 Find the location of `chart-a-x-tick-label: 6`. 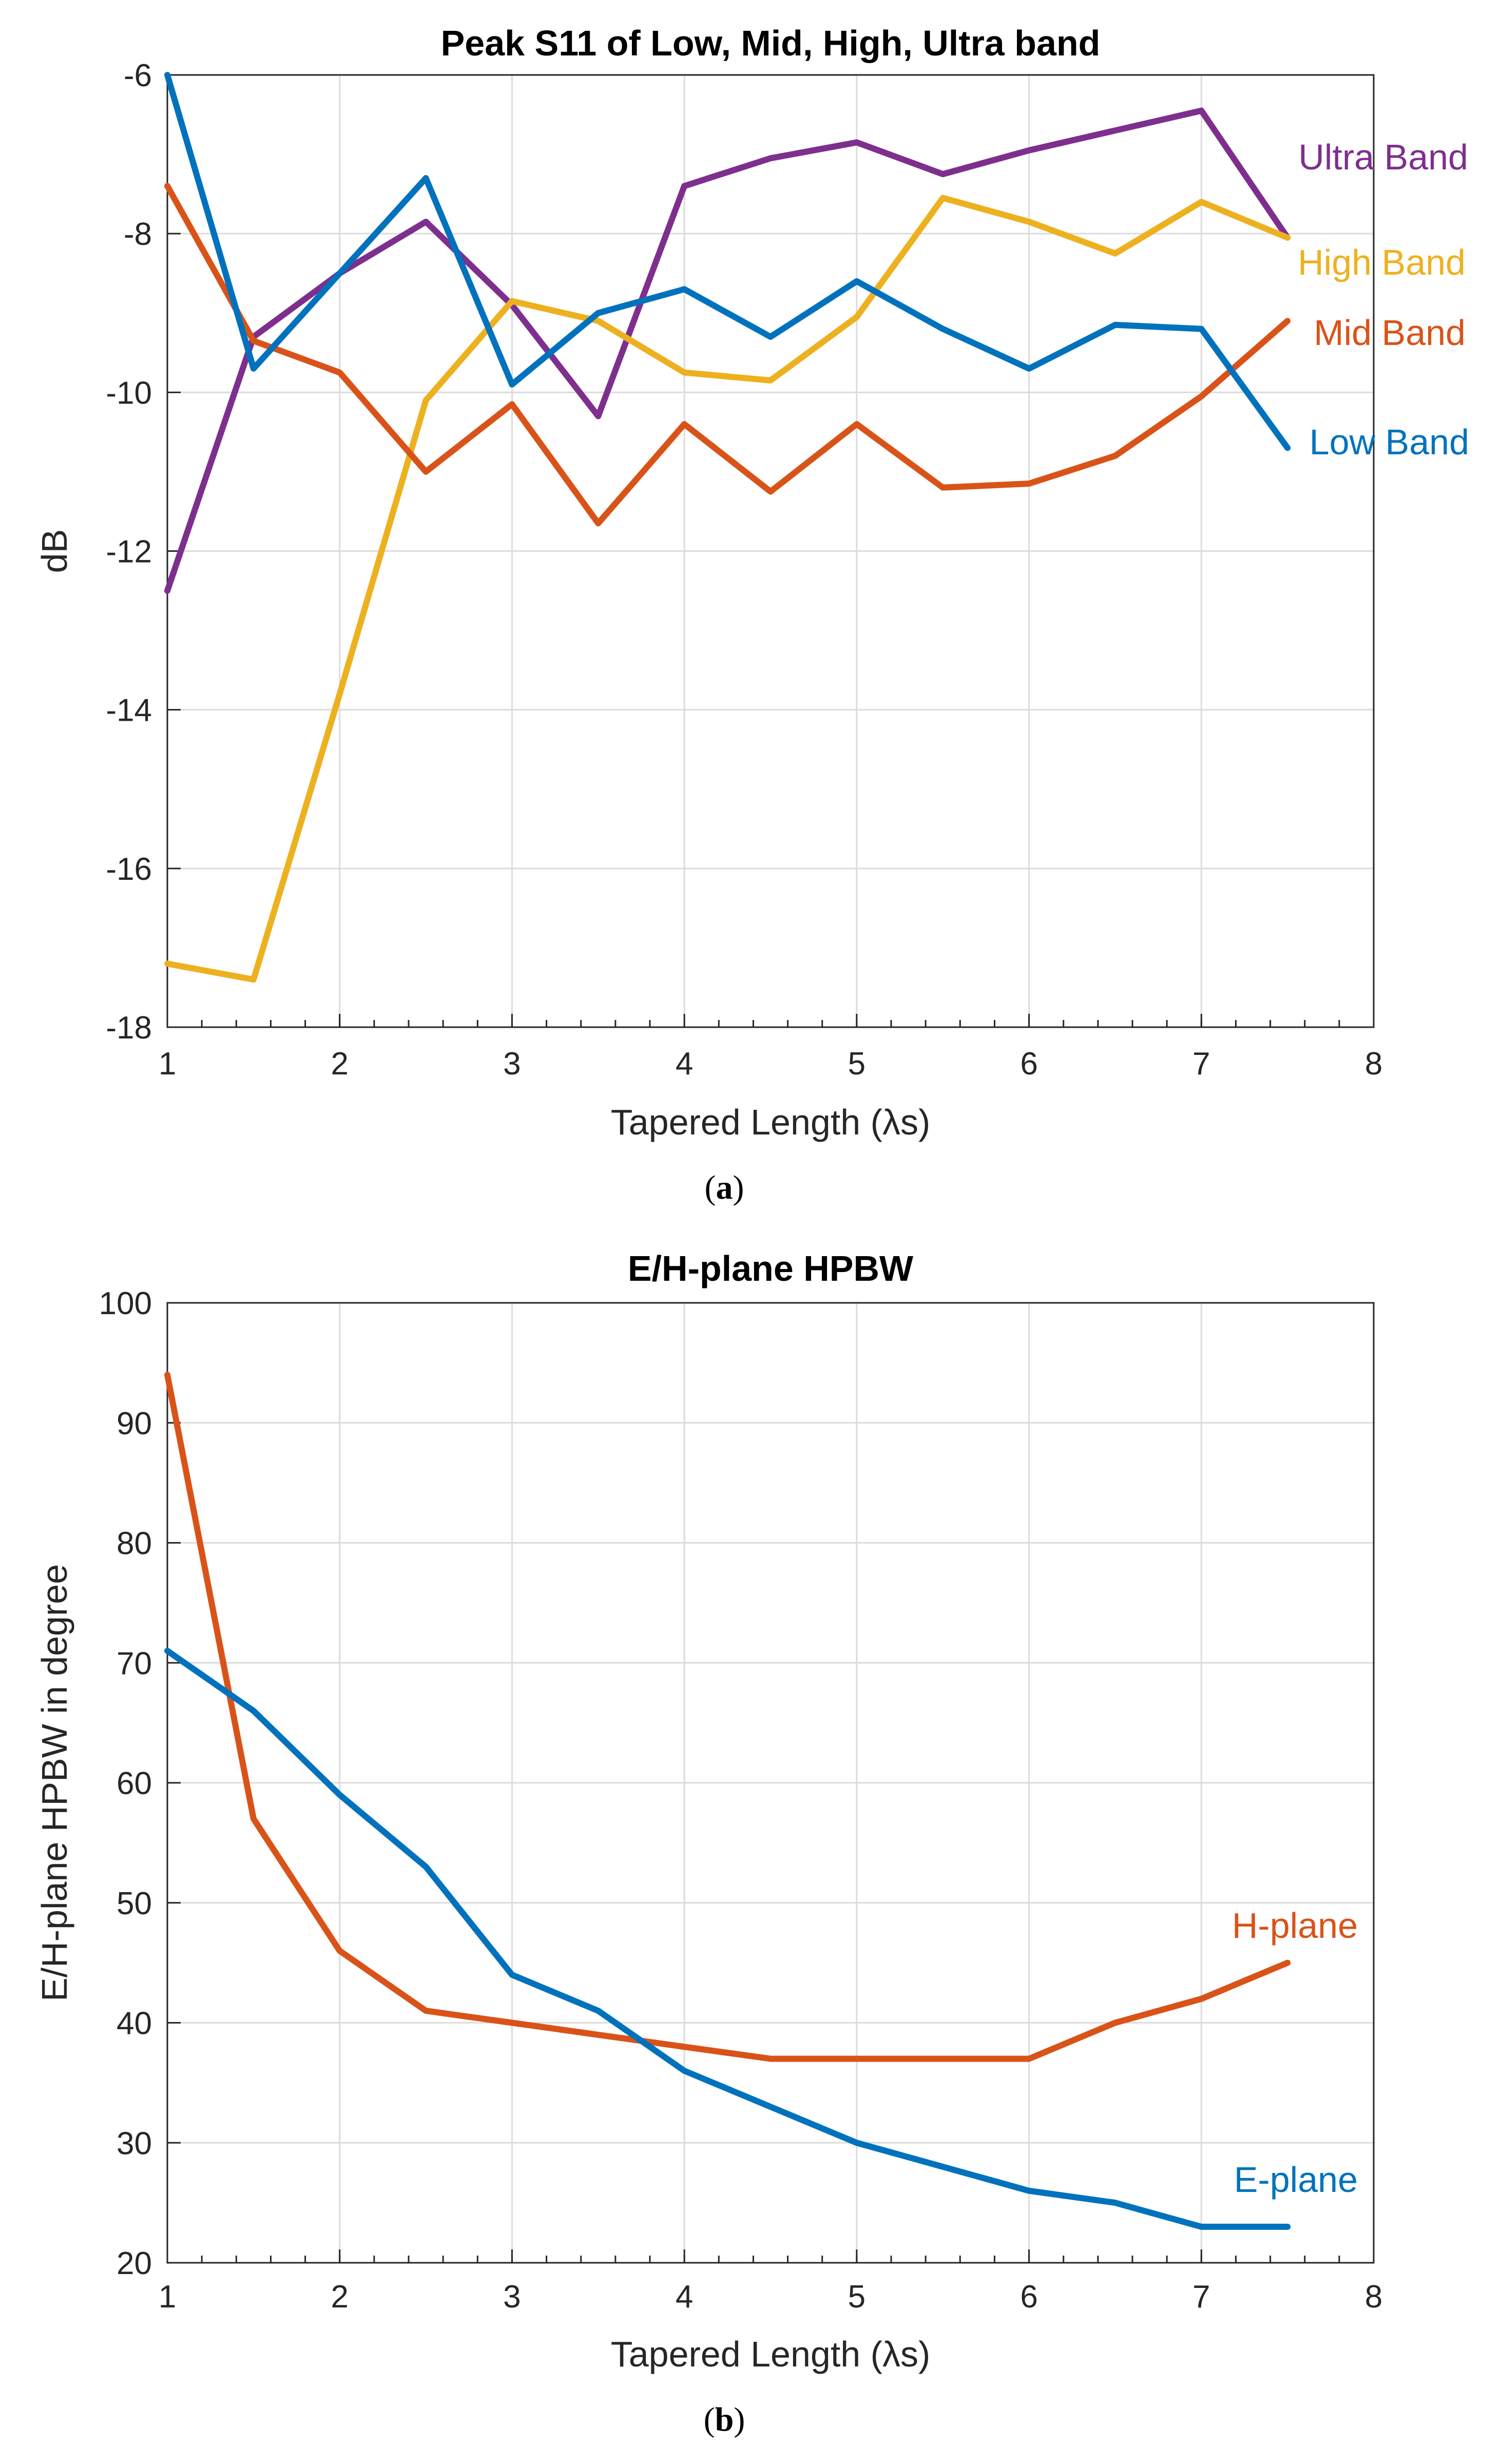

chart-a-x-tick-label: 6 is located at coordinates (1028, 1064).